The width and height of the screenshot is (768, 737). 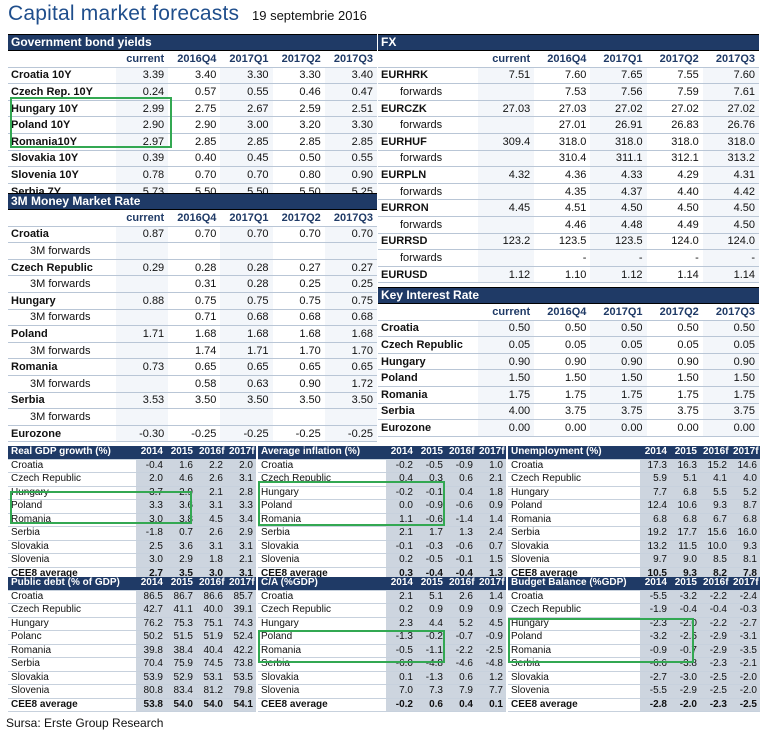 What do you see at coordinates (241, 453) in the screenshot?
I see `column-header: 2017f` at bounding box center [241, 453].